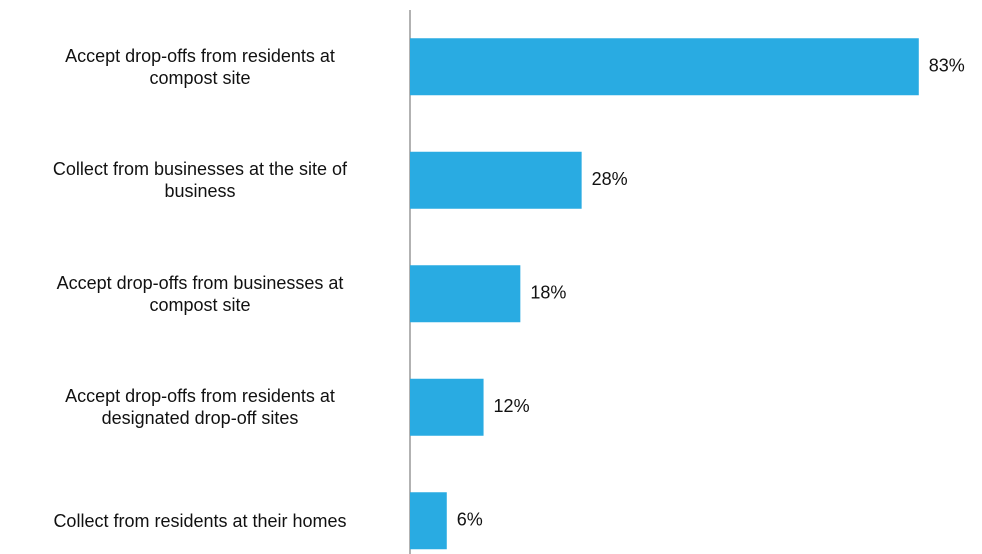  Describe the element at coordinates (947, 66) in the screenshot. I see `value-label: 83%` at that location.